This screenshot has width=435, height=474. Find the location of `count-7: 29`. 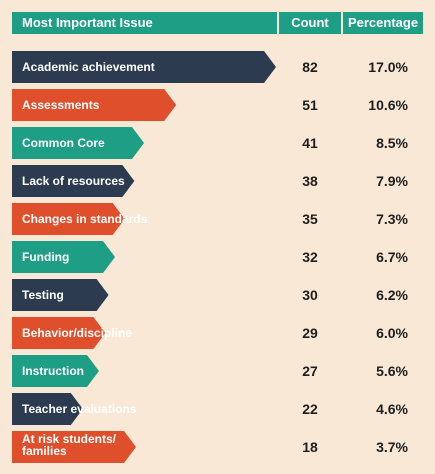

count-7: 29 is located at coordinates (310, 333).